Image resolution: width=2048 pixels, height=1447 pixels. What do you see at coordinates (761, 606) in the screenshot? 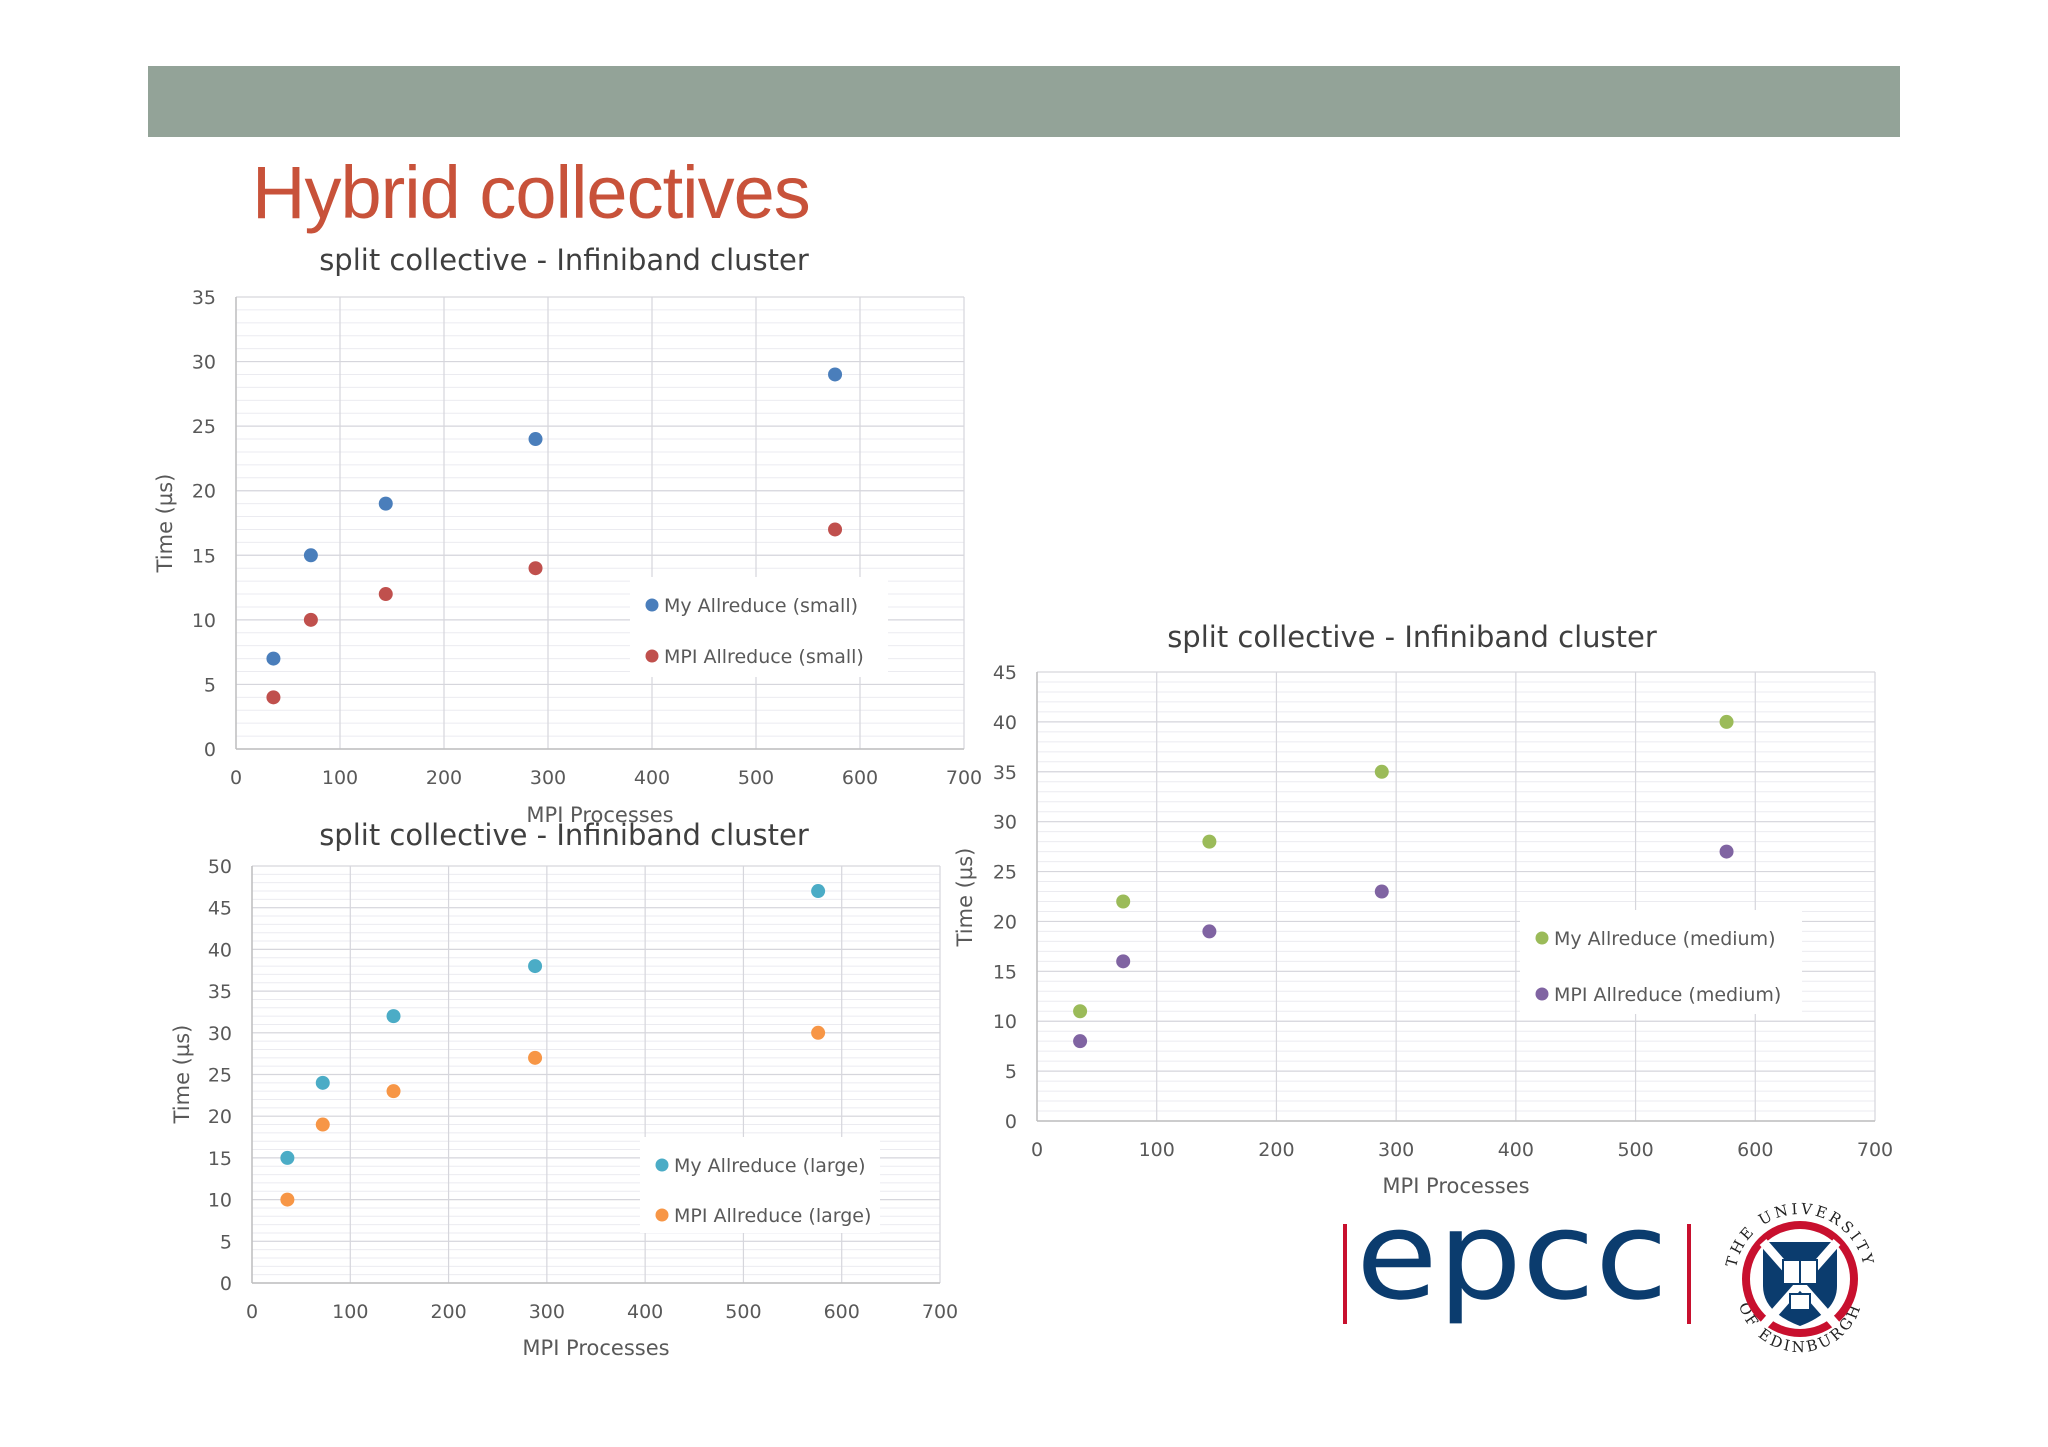
I see `legend-label: My Allreduce (small)` at bounding box center [761, 606].